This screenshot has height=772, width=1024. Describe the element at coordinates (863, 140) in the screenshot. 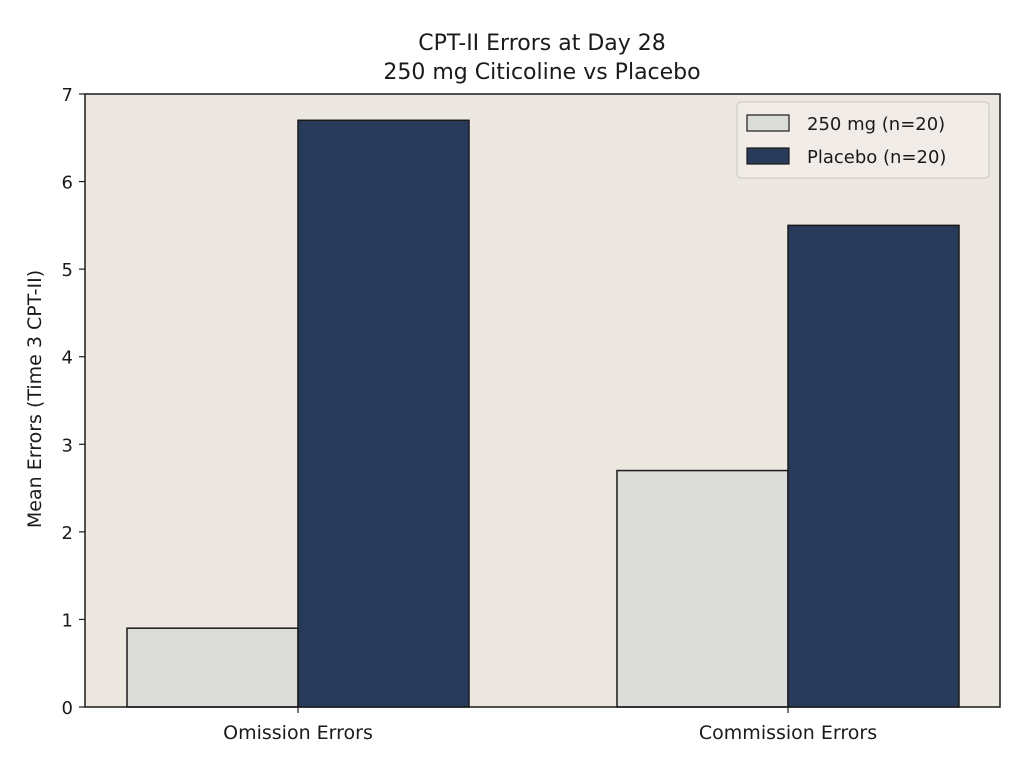

I see `legend-box` at that location.